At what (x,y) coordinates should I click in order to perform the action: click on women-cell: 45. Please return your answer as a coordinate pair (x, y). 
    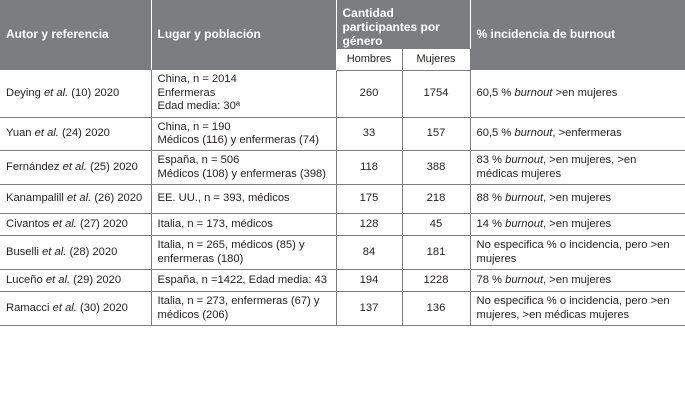
    Looking at the image, I should click on (435, 225).